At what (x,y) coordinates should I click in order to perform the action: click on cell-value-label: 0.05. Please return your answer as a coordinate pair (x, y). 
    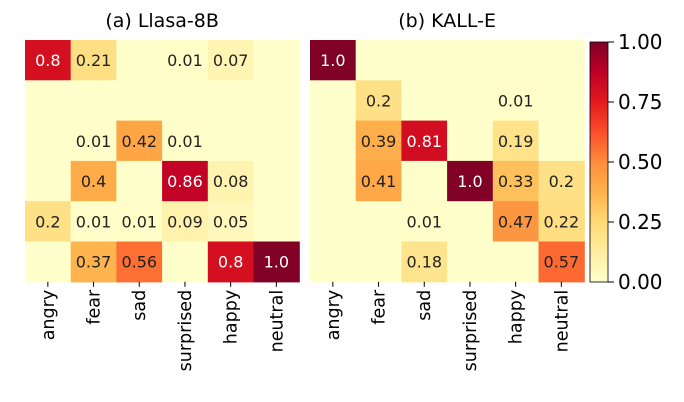
    Looking at the image, I should click on (231, 221).